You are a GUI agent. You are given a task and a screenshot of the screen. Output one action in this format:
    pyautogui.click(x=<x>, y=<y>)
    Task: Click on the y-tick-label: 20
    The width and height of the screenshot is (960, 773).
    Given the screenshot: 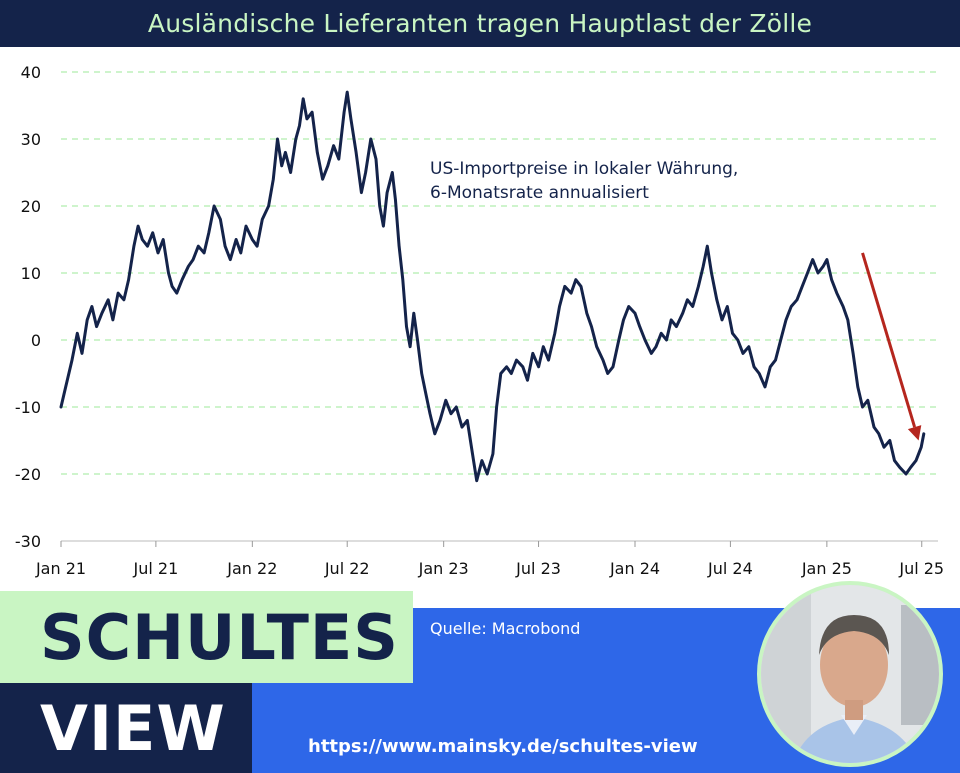 What is the action you would take?
    pyautogui.click(x=31, y=206)
    